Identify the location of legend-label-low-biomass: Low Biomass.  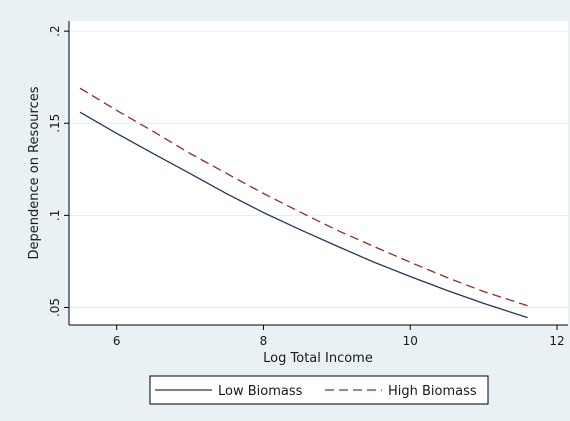
(260, 391).